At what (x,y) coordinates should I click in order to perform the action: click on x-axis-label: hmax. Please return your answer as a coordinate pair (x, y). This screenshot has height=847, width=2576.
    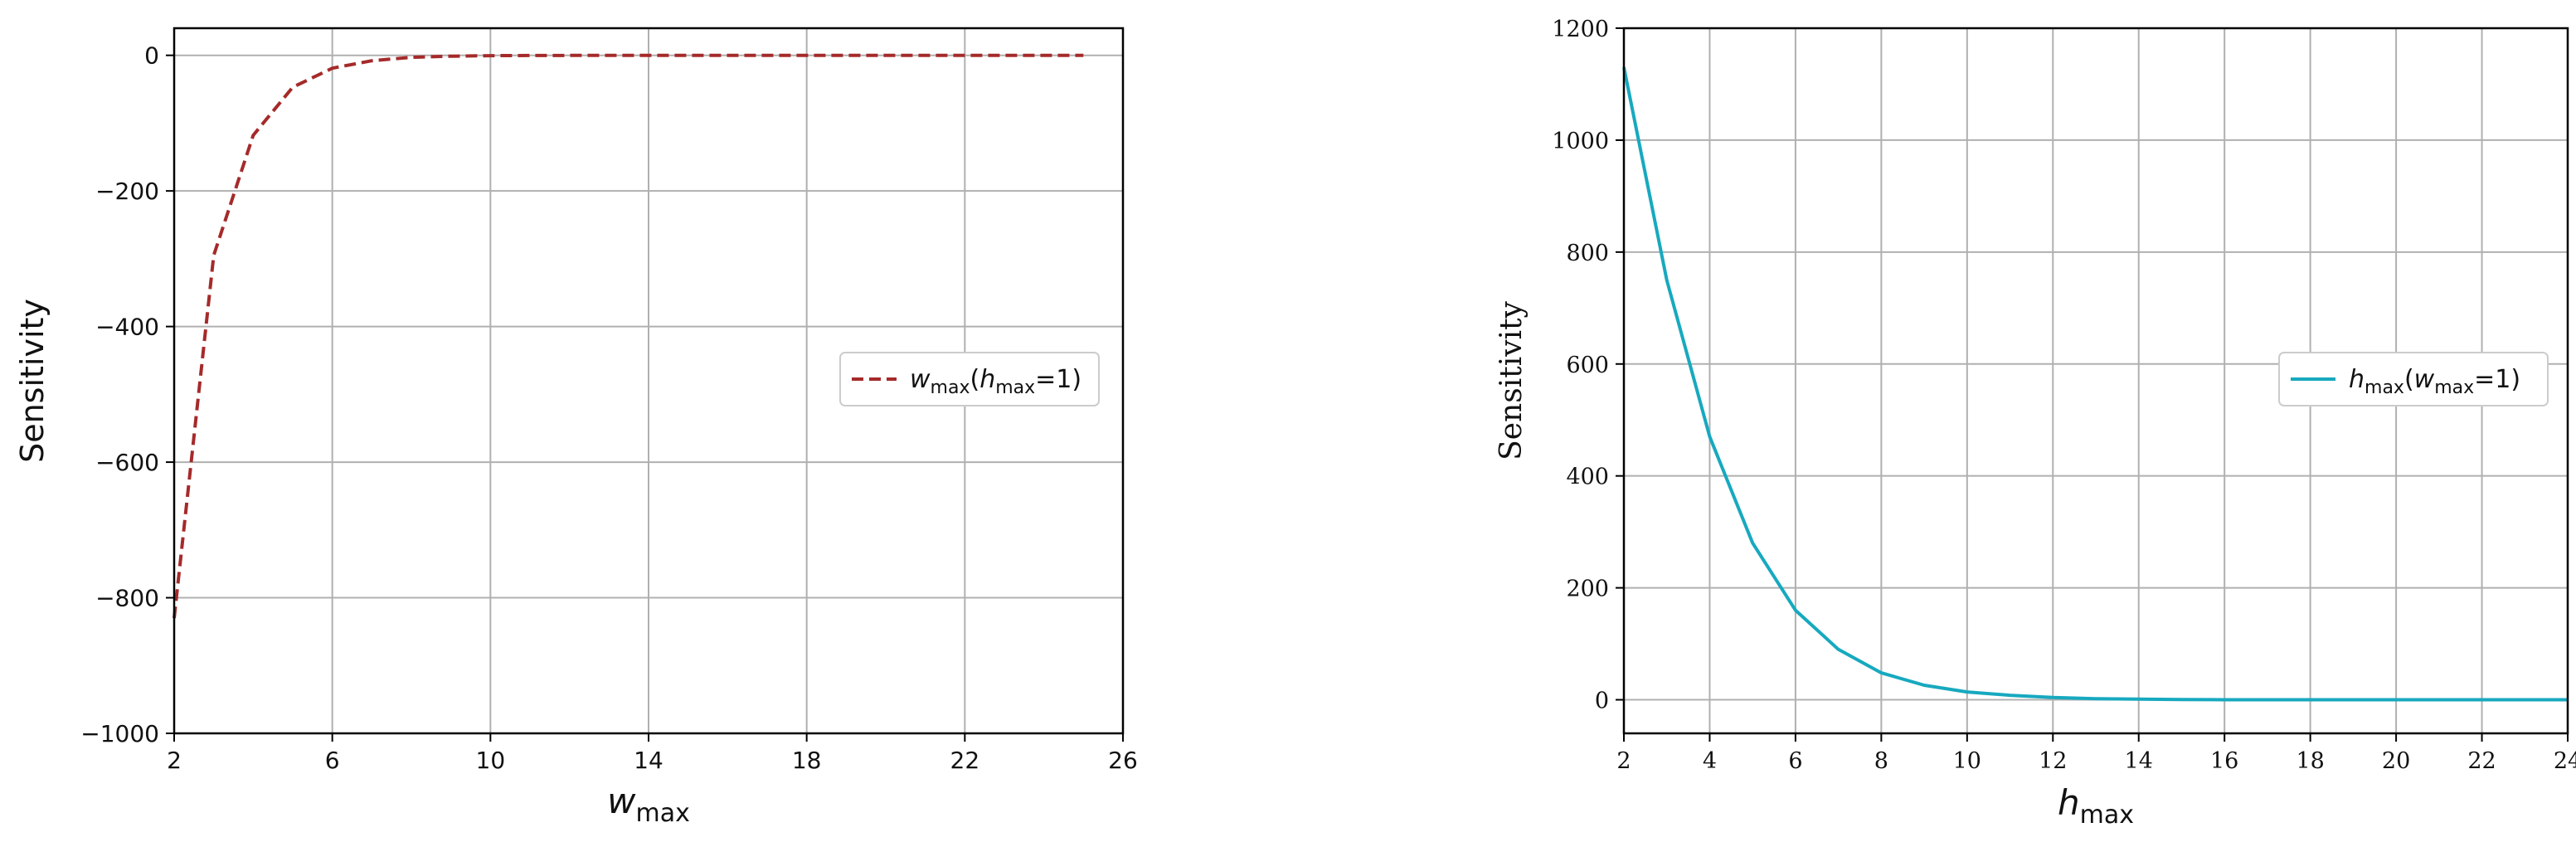
    Looking at the image, I should click on (2096, 806).